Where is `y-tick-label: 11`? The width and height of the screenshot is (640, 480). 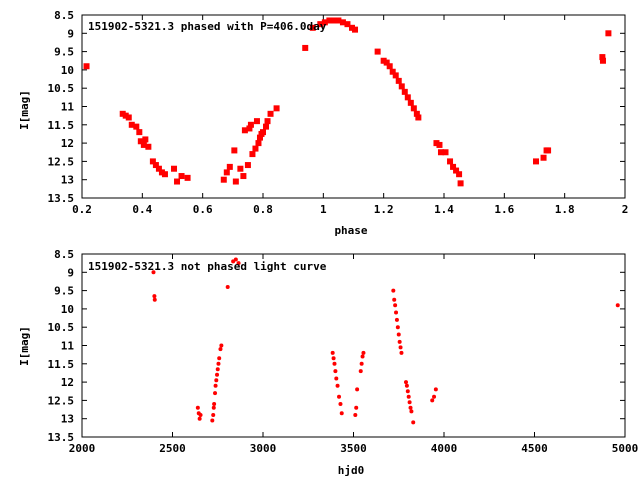 y-tick-label: 11 is located at coordinates (68, 107).